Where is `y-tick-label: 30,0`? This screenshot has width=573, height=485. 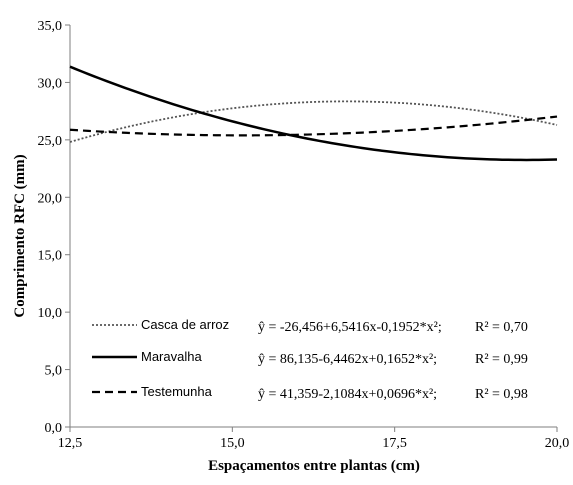 y-tick-label: 30,0 is located at coordinates (50, 83).